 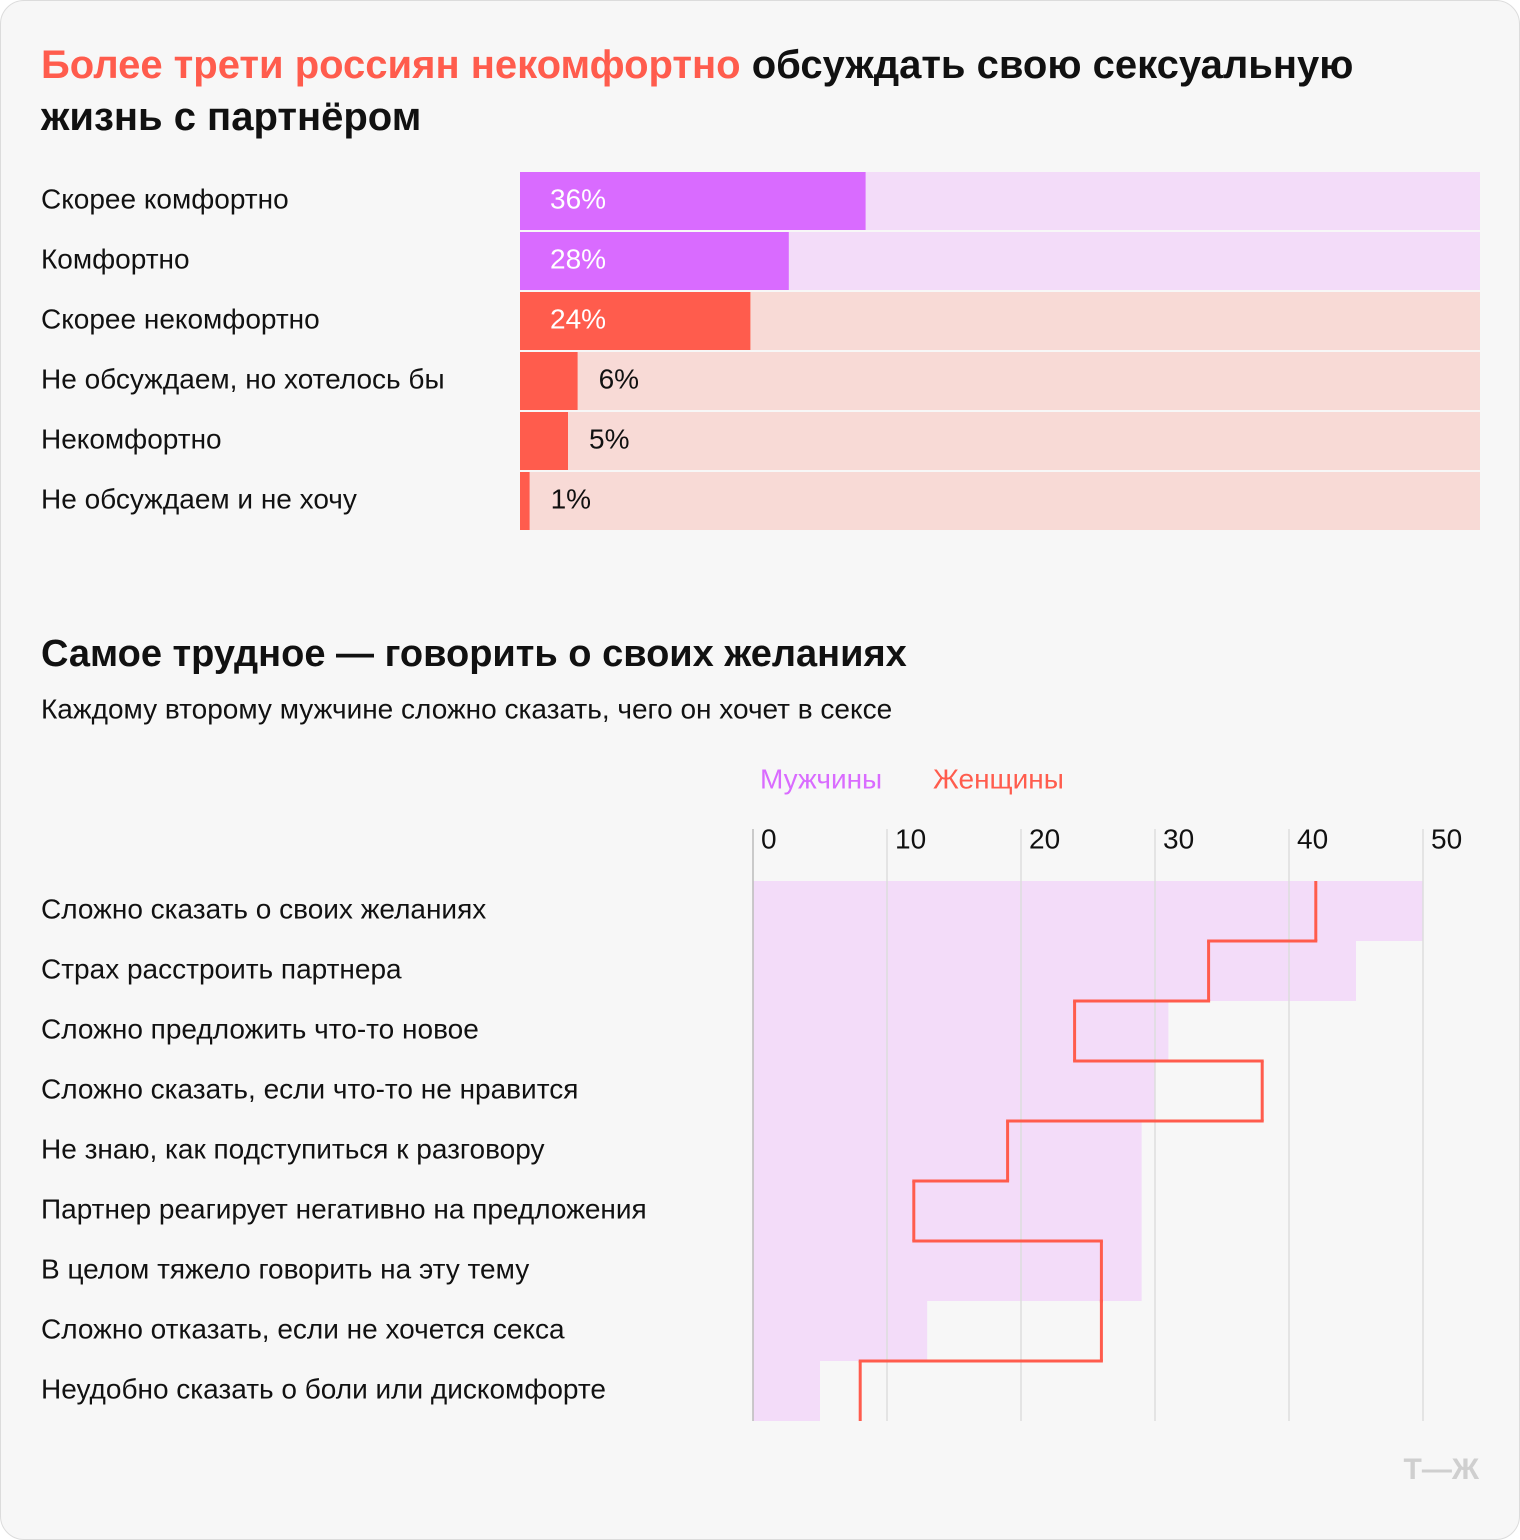 What do you see at coordinates (1446, 838) in the screenshot?
I see `x-tick-label: 50` at bounding box center [1446, 838].